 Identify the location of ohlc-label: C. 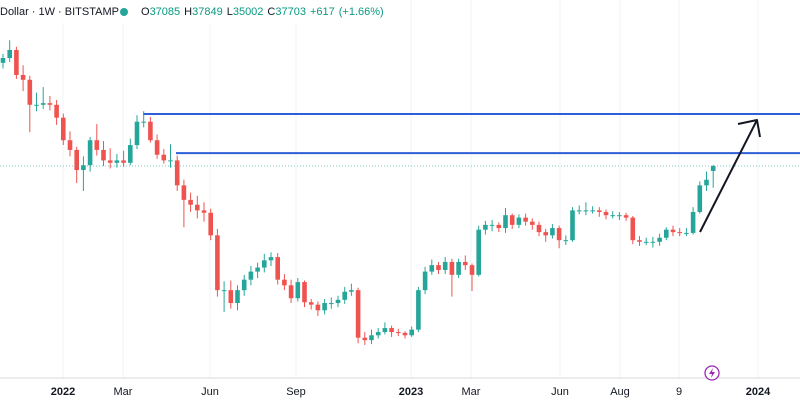
(271, 12).